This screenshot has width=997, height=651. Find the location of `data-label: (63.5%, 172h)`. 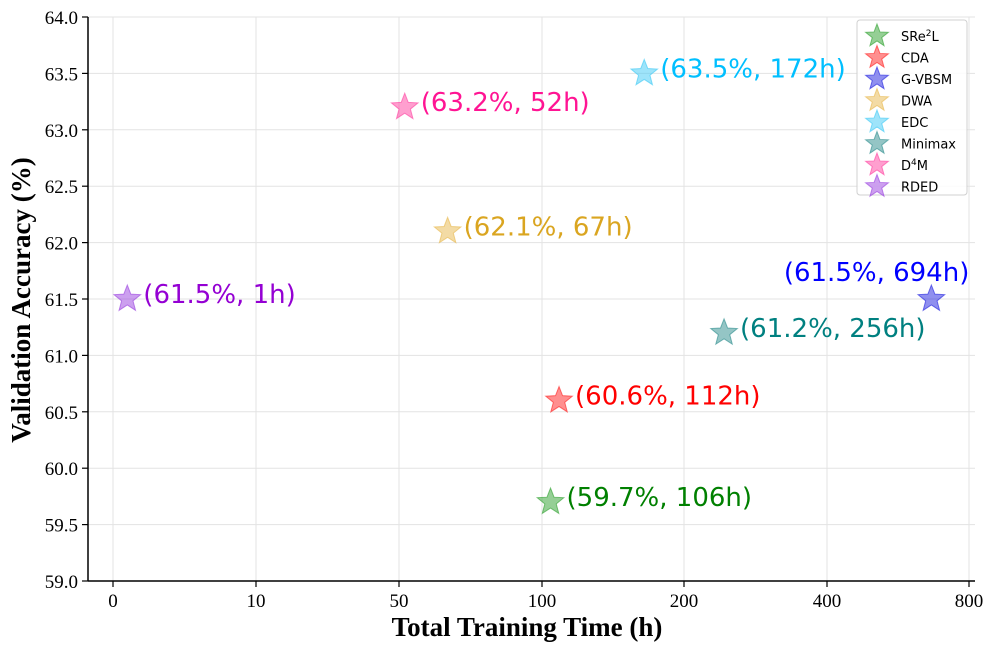

data-label: (63.5%, 172h) is located at coordinates (753, 69).